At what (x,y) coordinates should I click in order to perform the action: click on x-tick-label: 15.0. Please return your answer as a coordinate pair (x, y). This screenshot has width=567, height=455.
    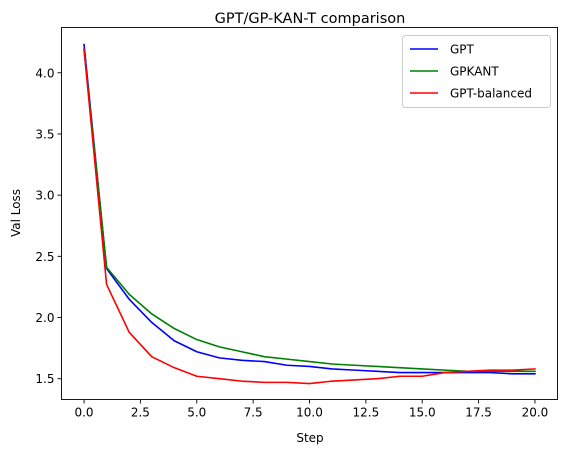
    Looking at the image, I should click on (422, 413).